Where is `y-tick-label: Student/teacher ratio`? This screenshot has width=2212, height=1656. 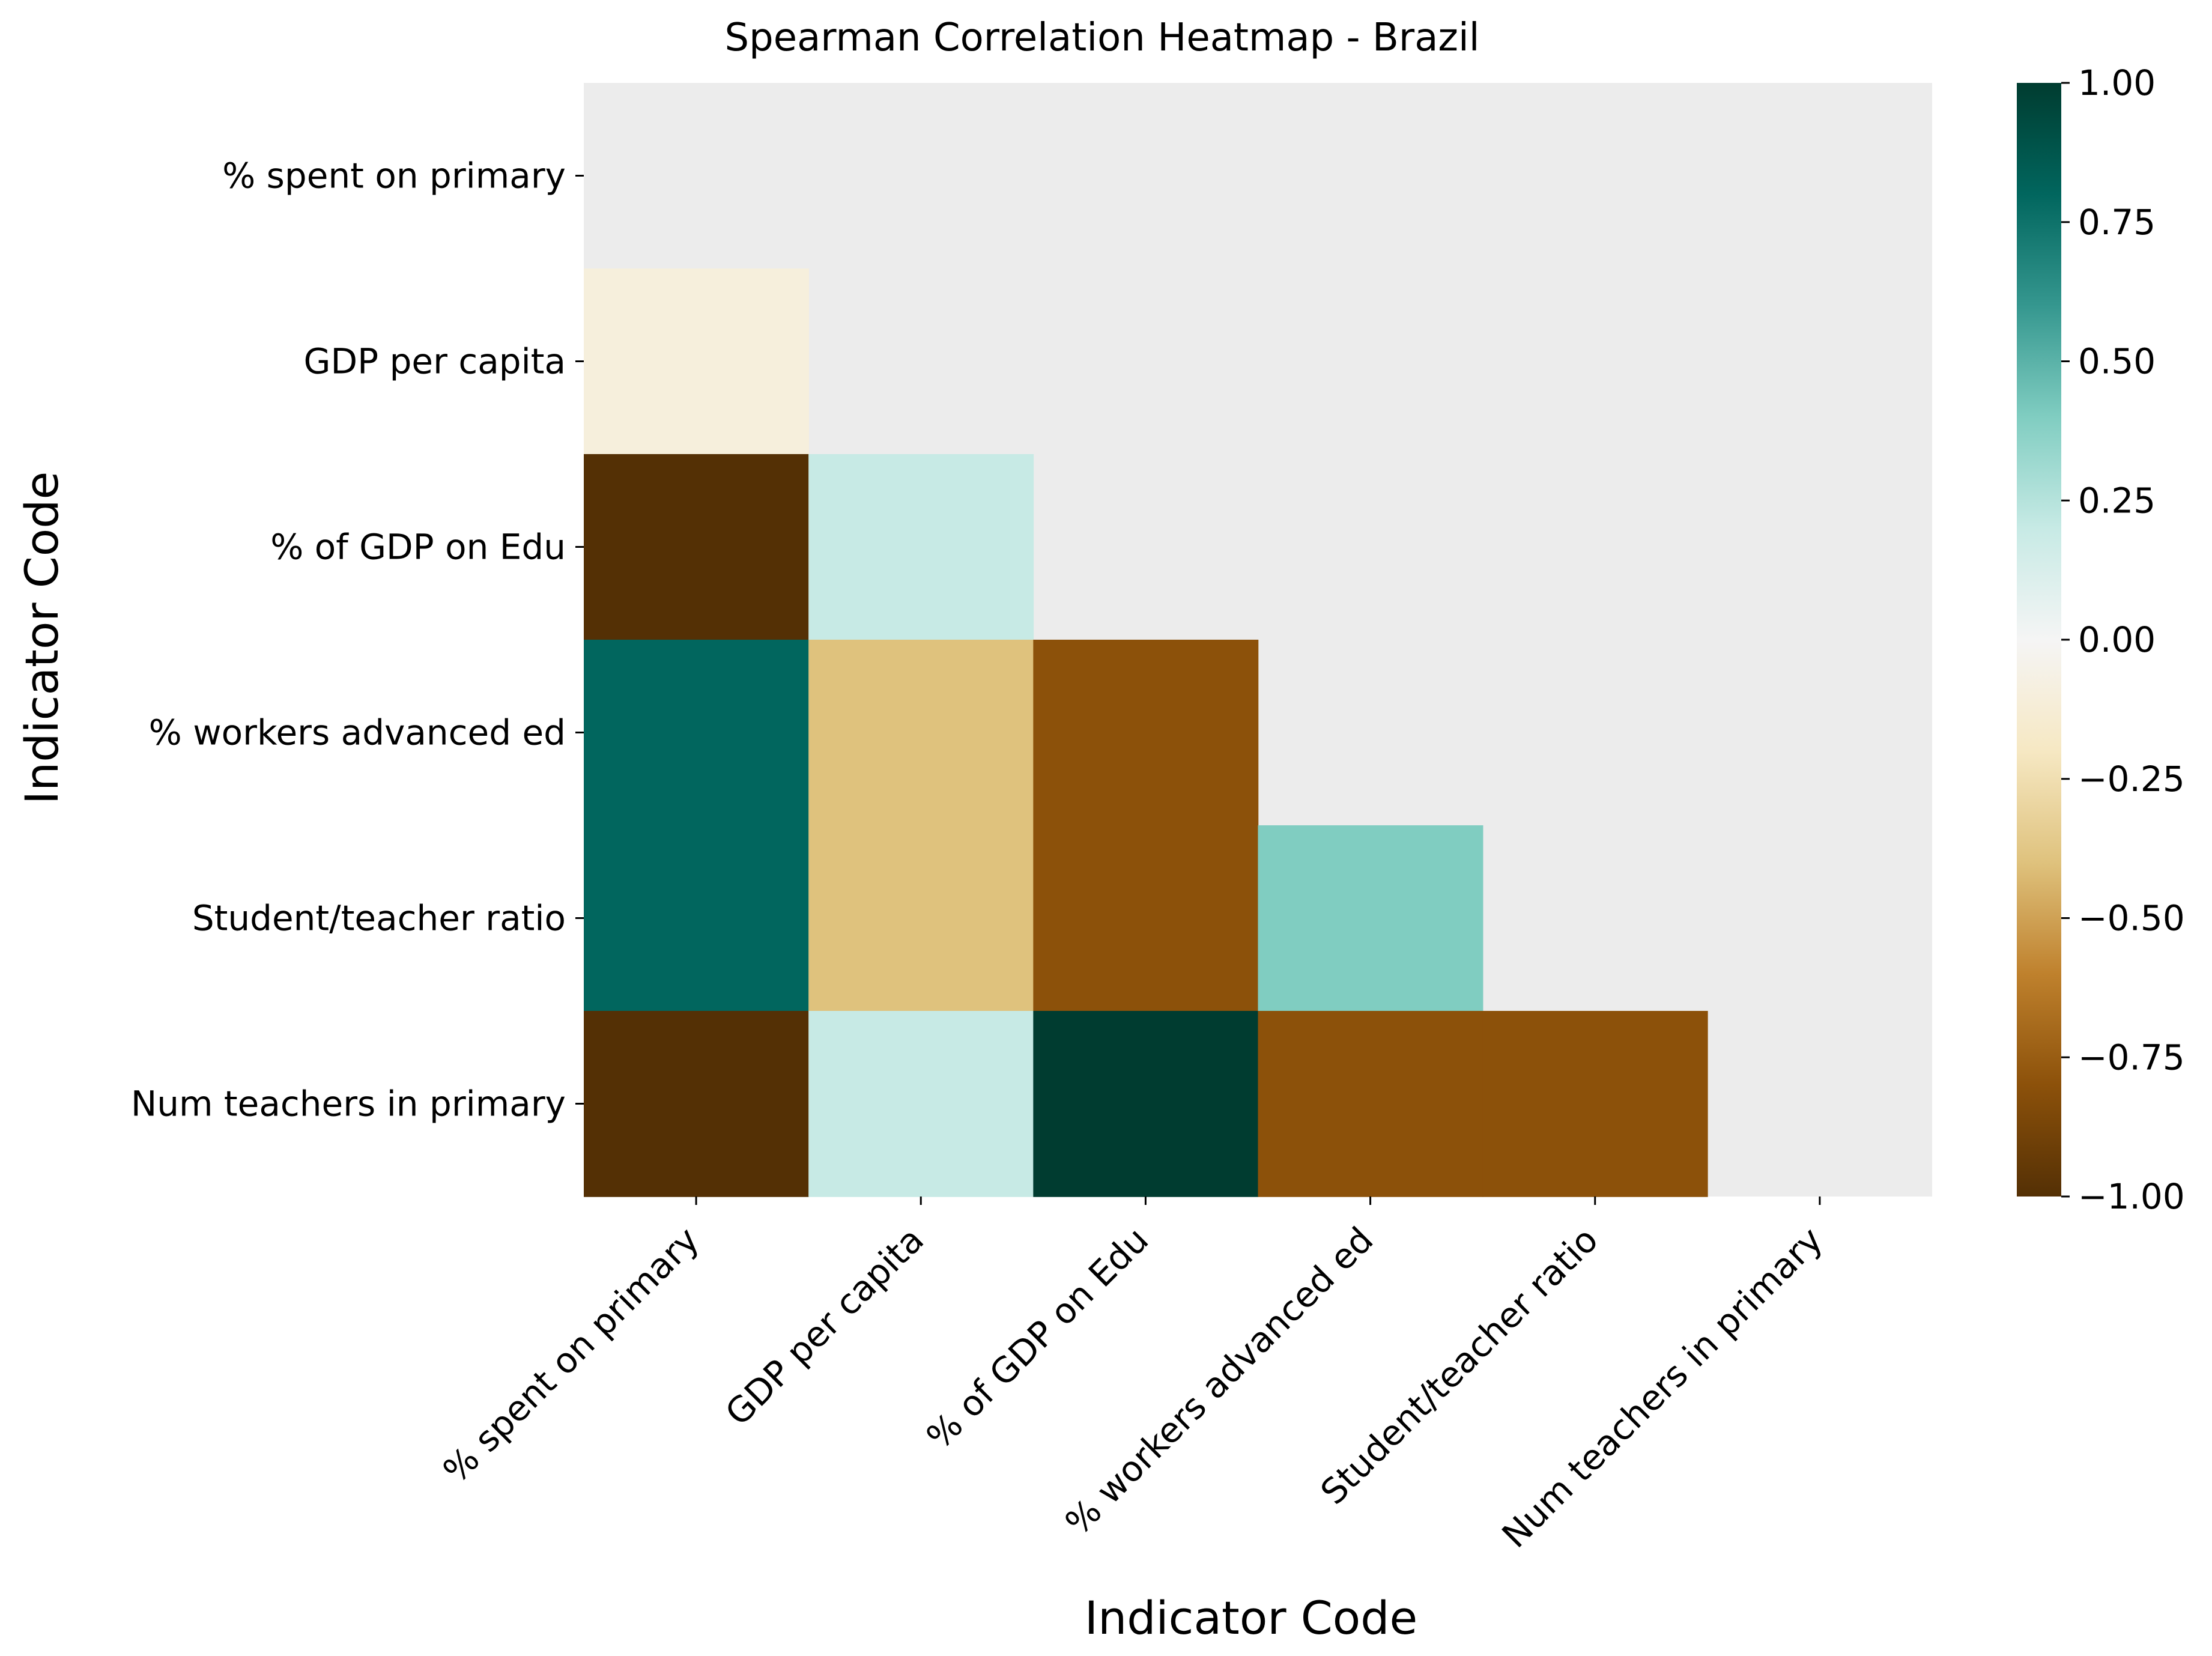 y-tick-label: Student/teacher ratio is located at coordinates (379, 918).